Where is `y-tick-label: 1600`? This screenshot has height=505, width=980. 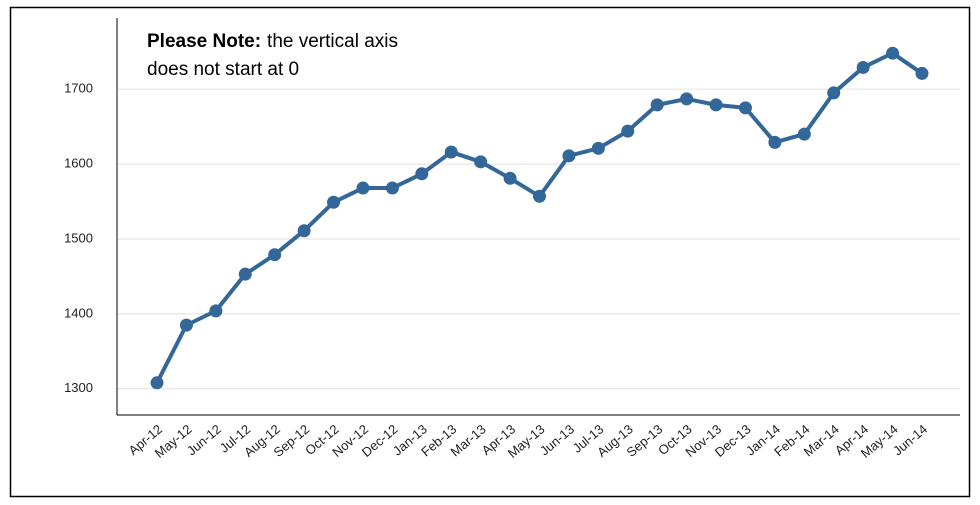
y-tick-label: 1600 is located at coordinates (78, 163).